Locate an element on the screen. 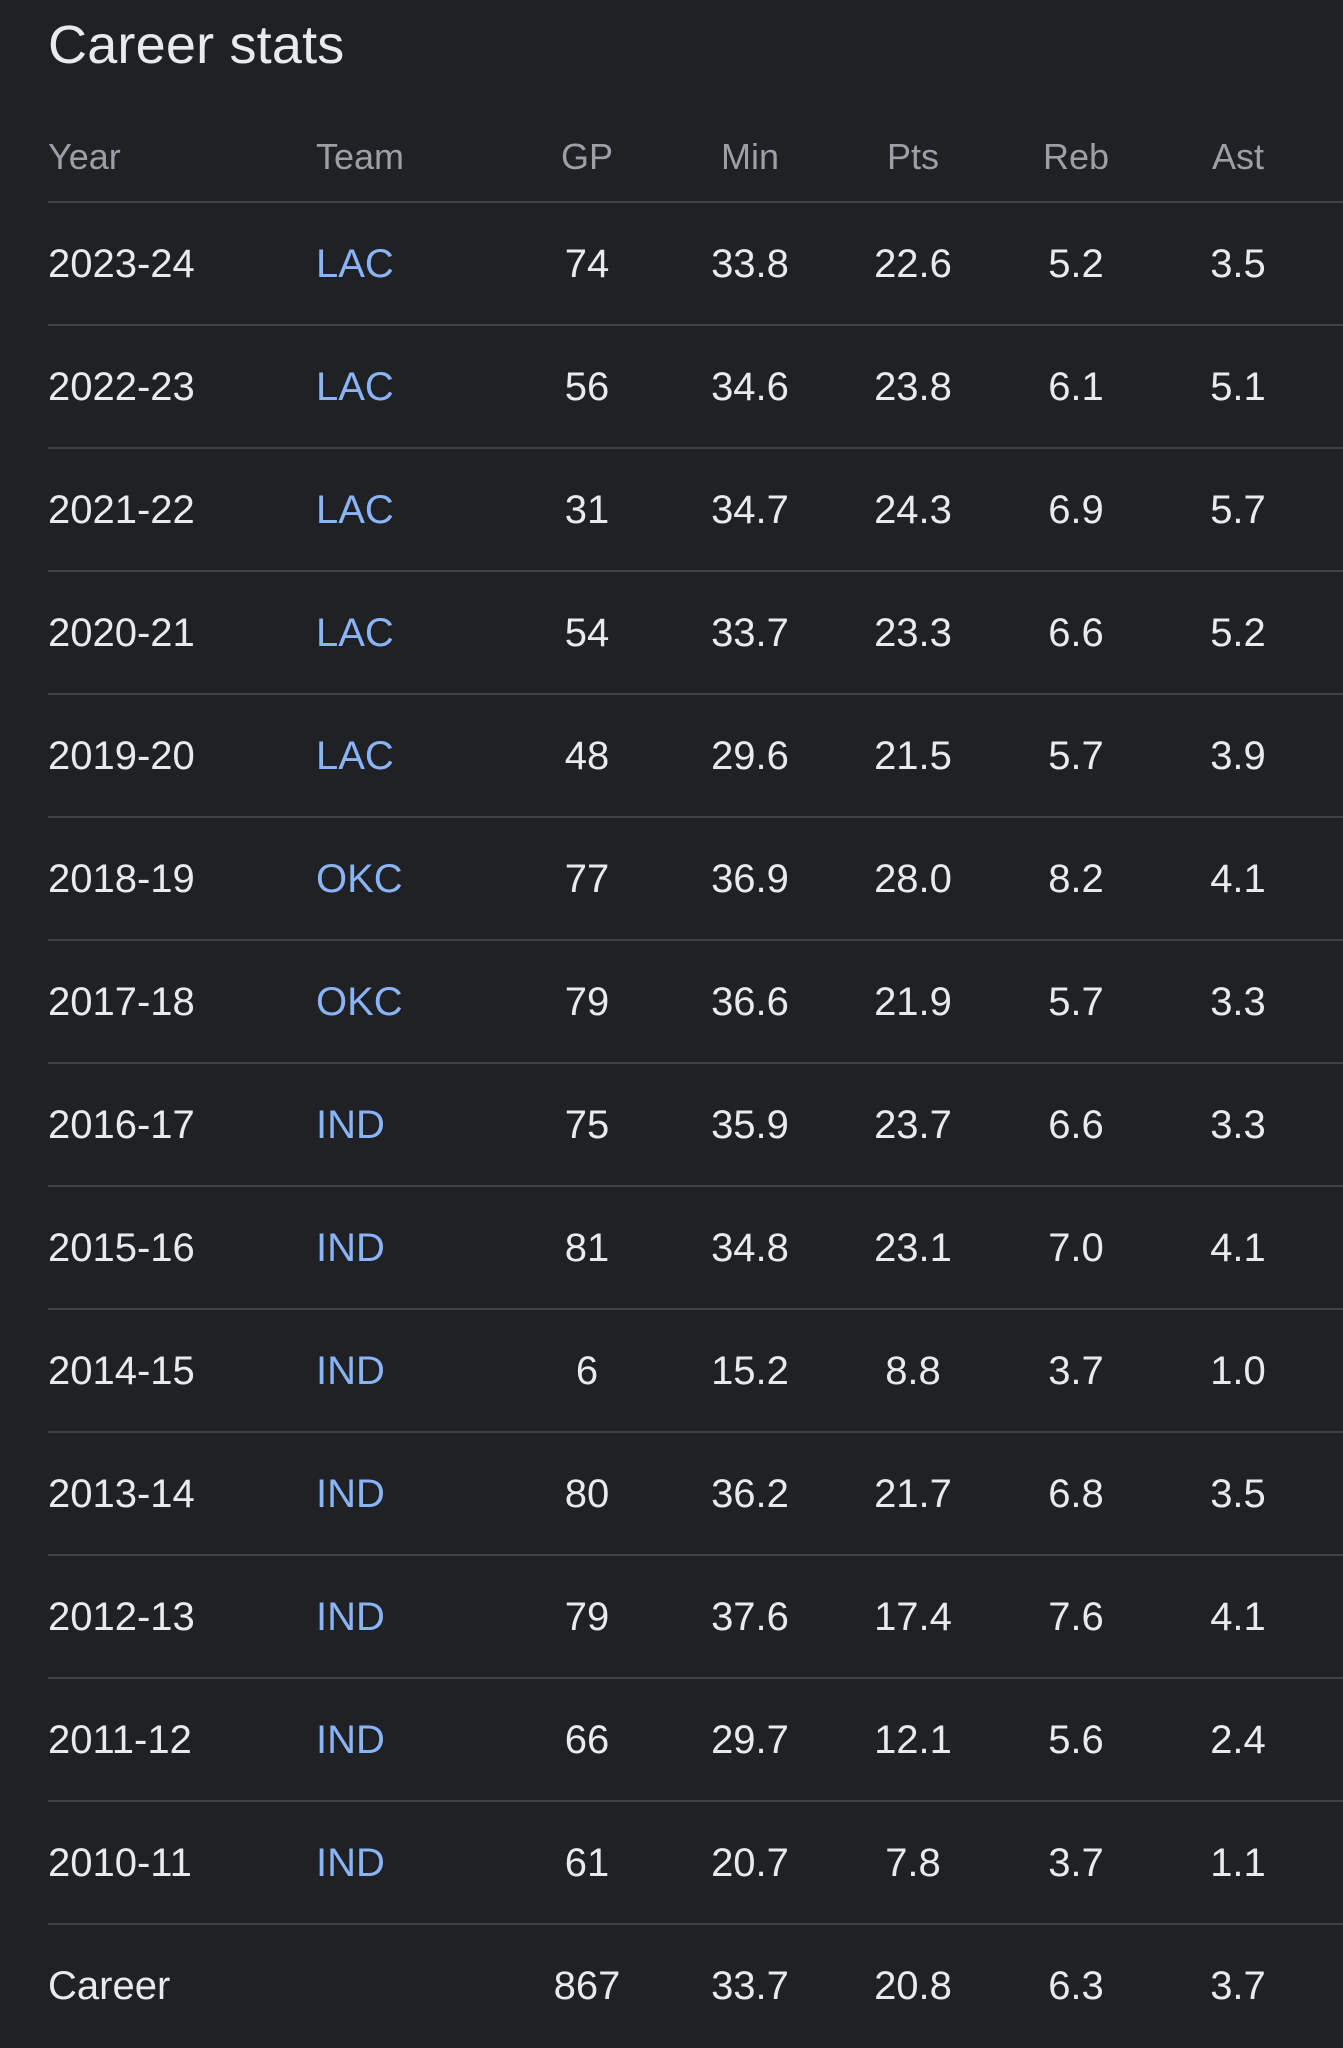 This screenshot has height=2048, width=1343. games-played: 66 is located at coordinates (587, 1740).